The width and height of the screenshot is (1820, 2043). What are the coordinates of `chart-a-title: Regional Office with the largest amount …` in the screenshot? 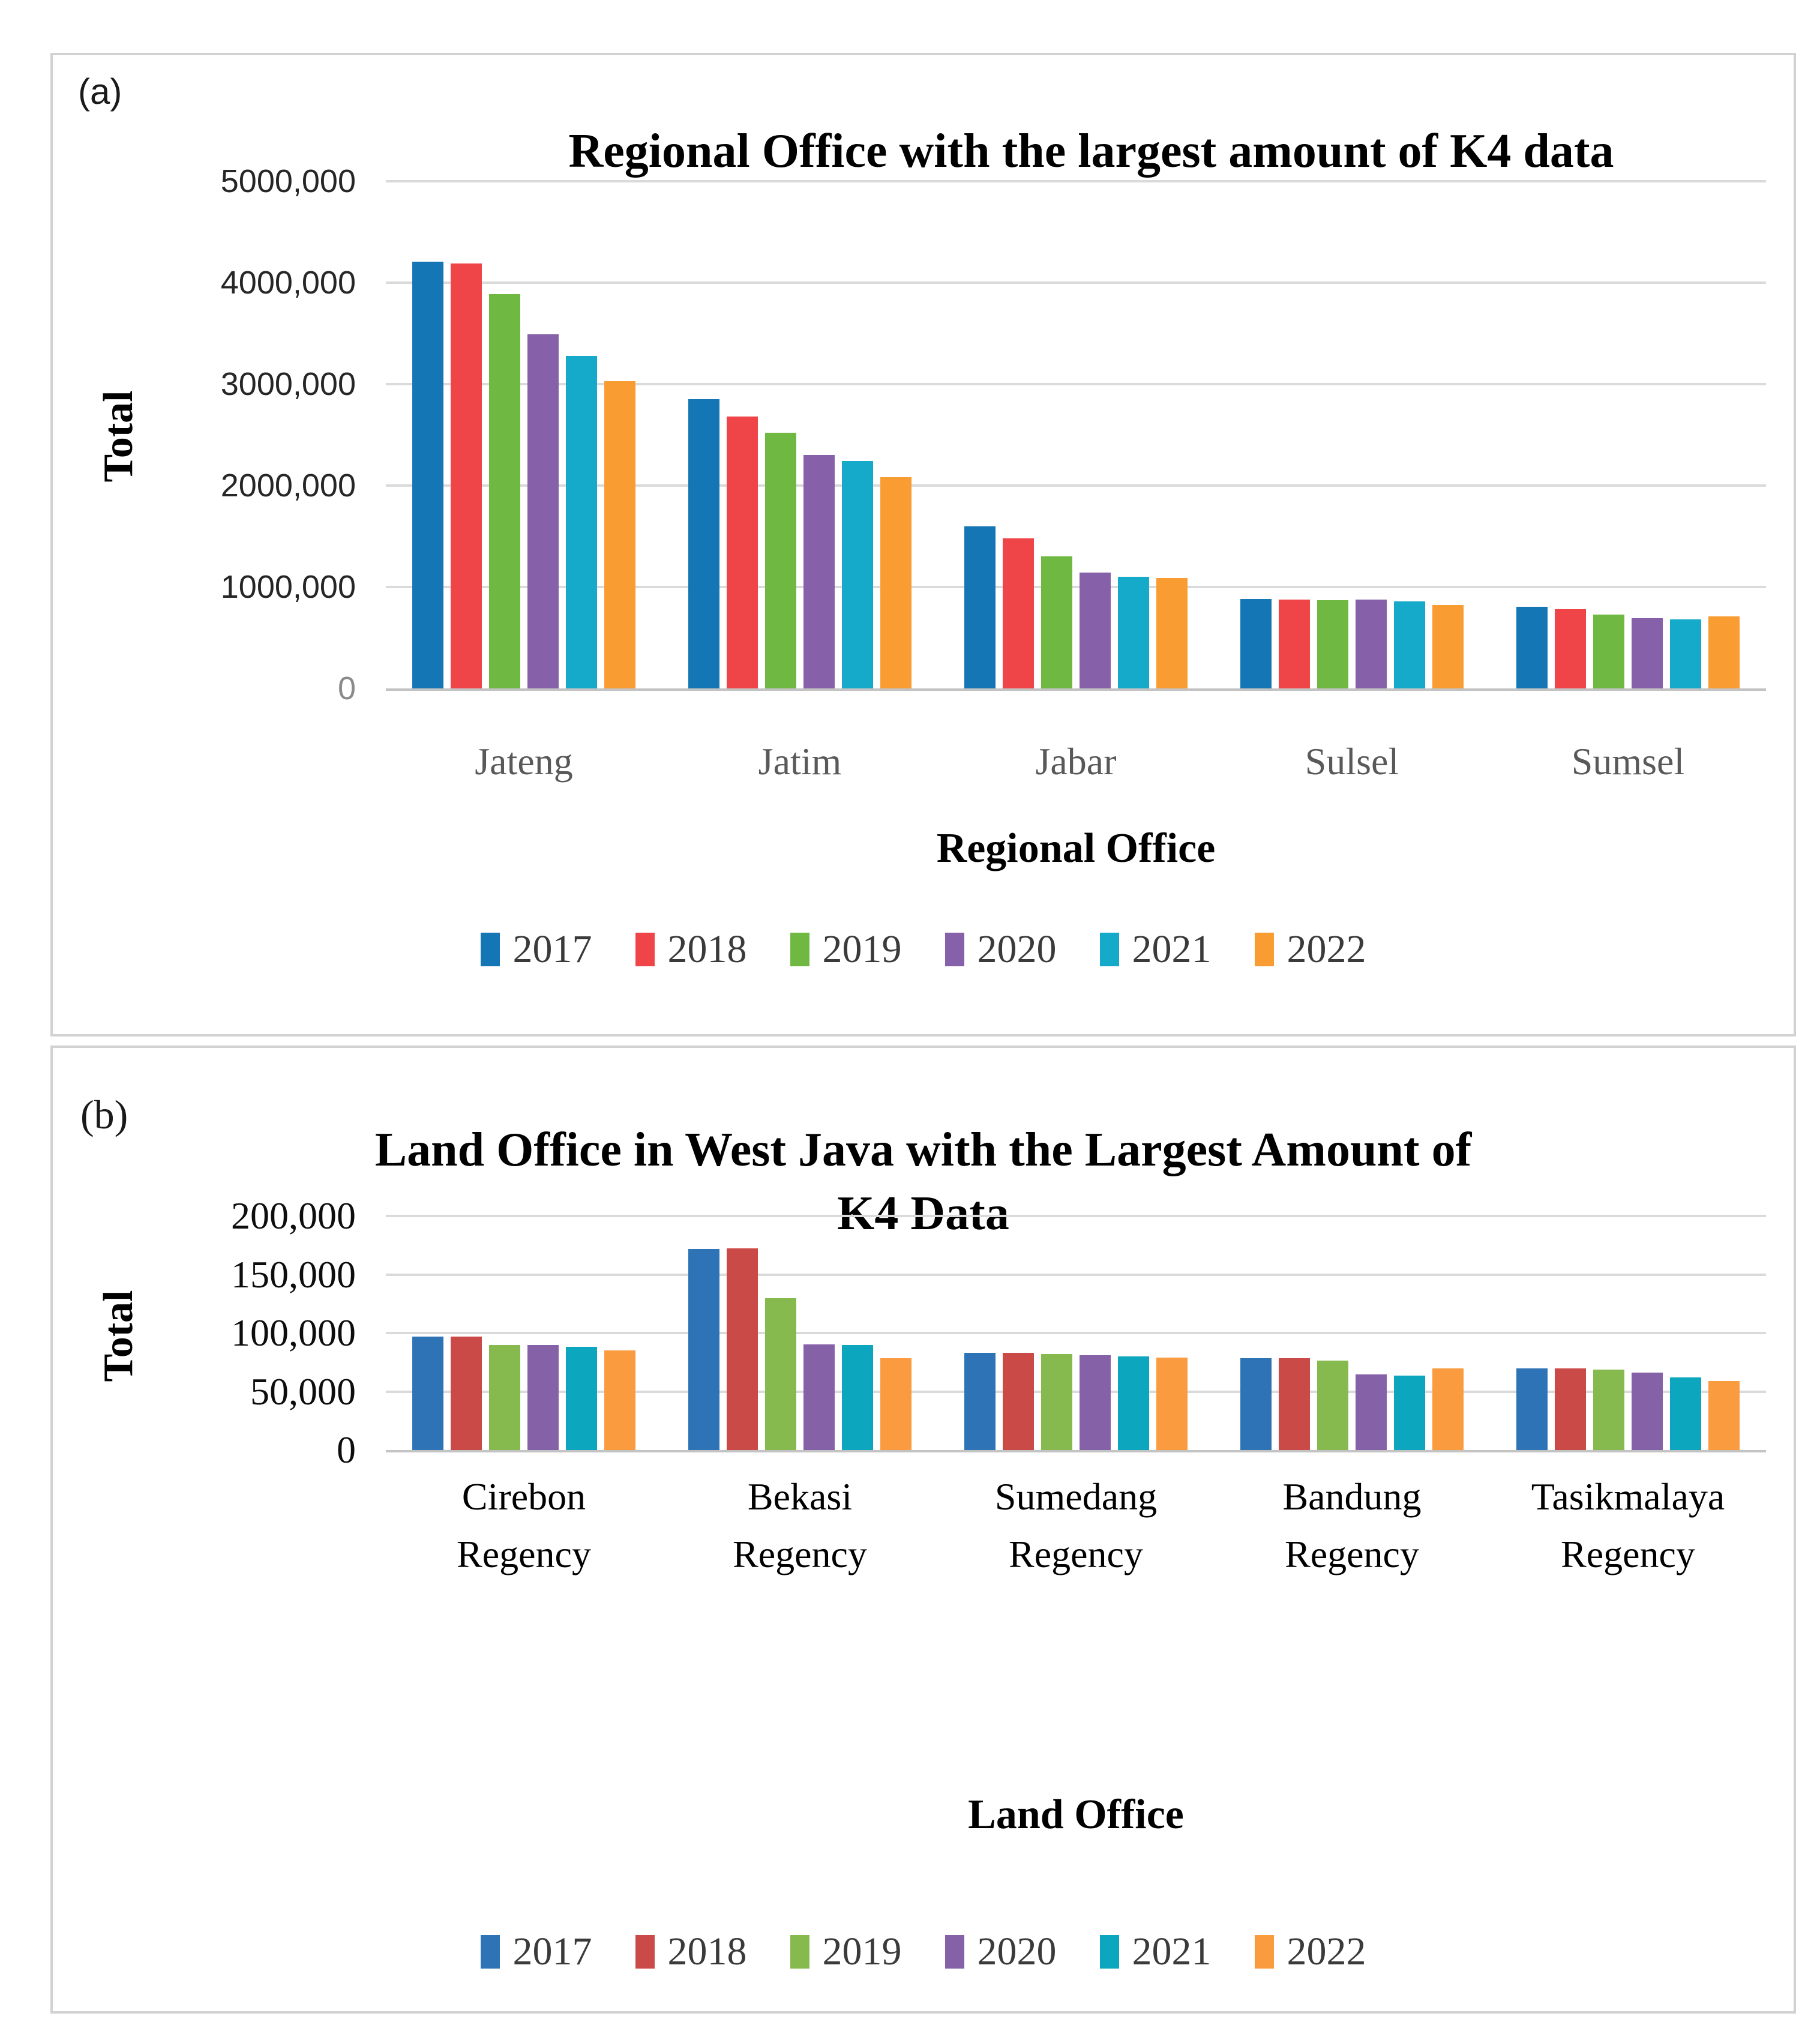 It's located at (1091, 152).